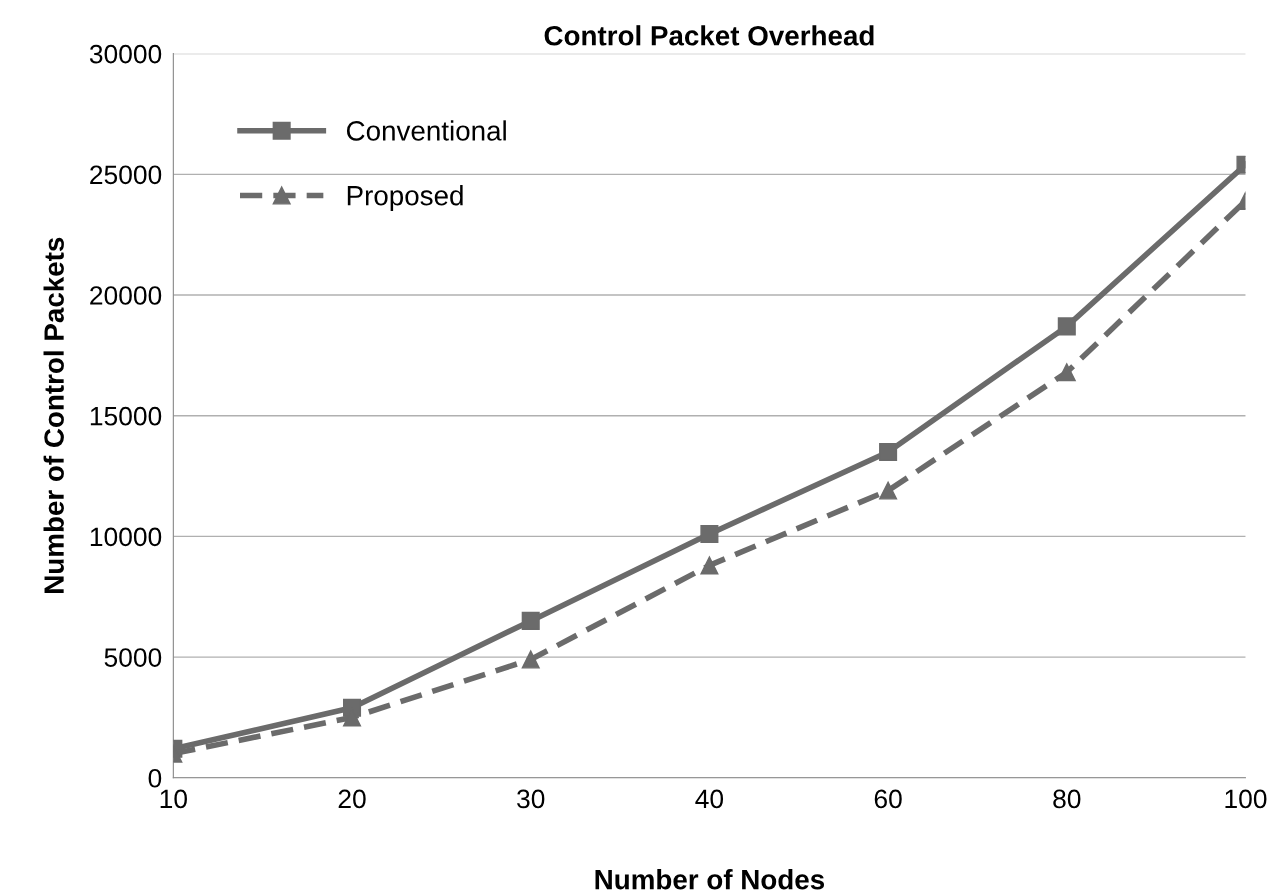 The width and height of the screenshot is (1284, 894). I want to click on y-tick-label: 20000, so click(126, 295).